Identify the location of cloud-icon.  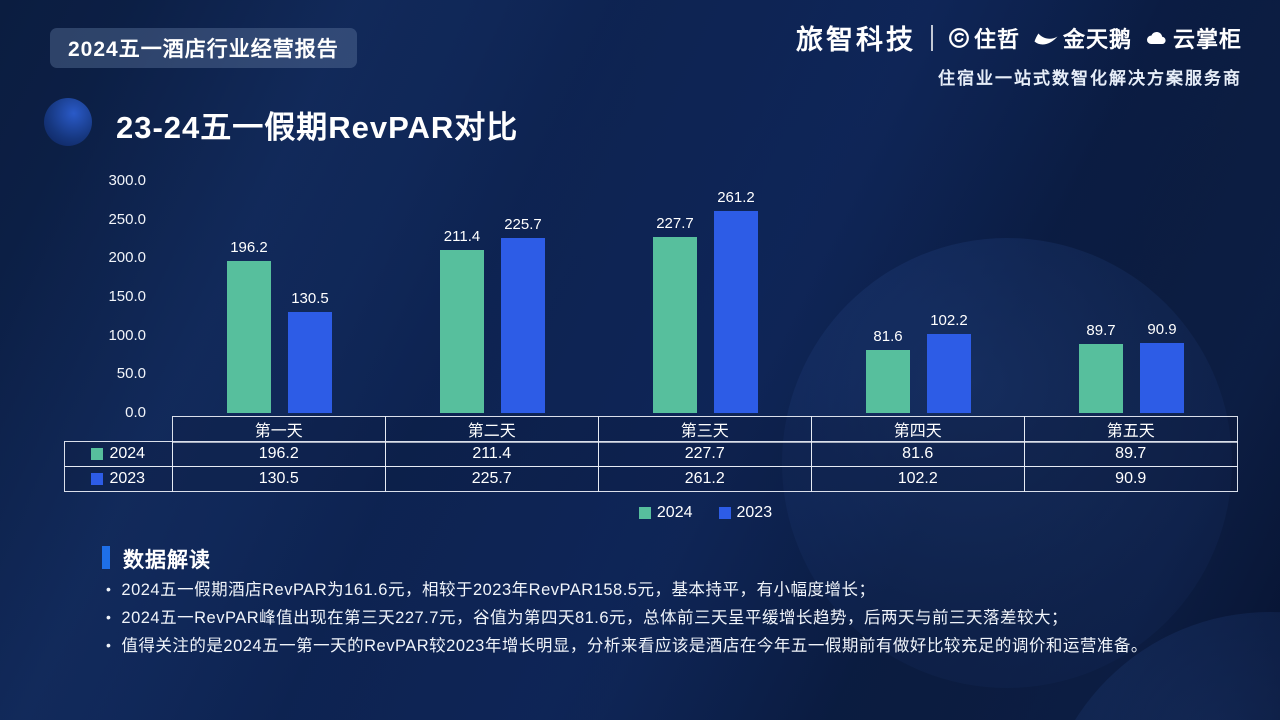
(1157, 38).